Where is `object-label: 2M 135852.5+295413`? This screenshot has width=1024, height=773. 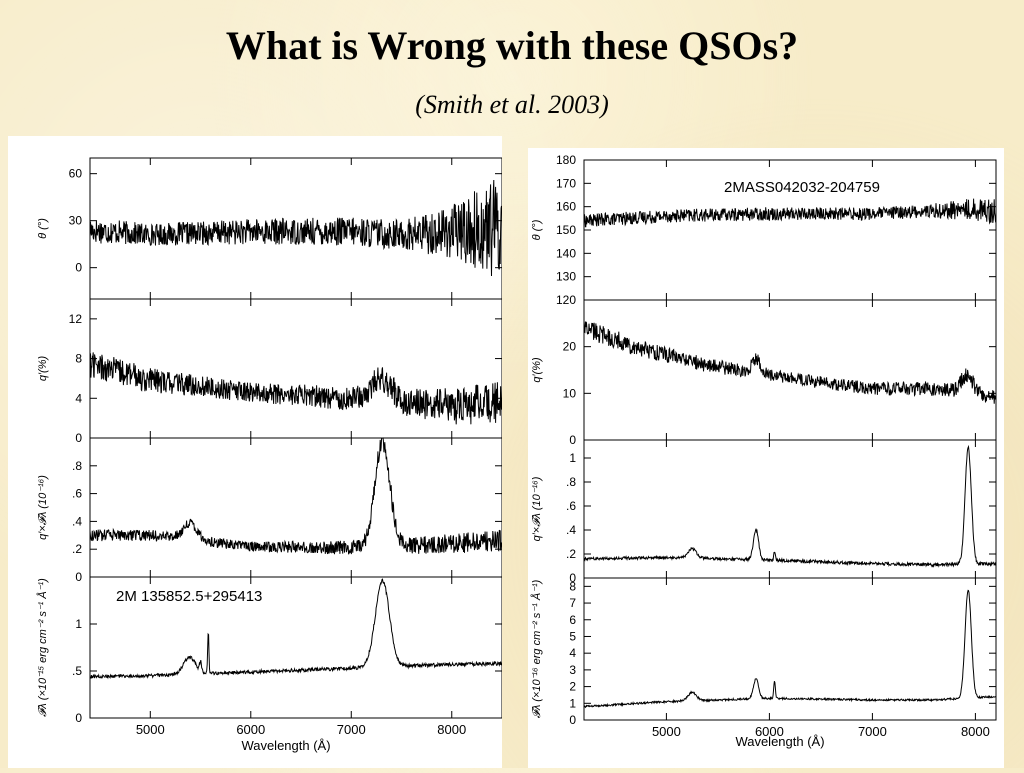 object-label: 2M 135852.5+295413 is located at coordinates (189, 596).